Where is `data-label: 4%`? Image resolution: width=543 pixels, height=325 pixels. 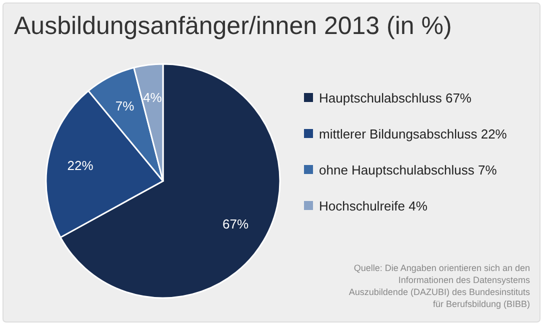
data-label: 4% is located at coordinates (152, 97).